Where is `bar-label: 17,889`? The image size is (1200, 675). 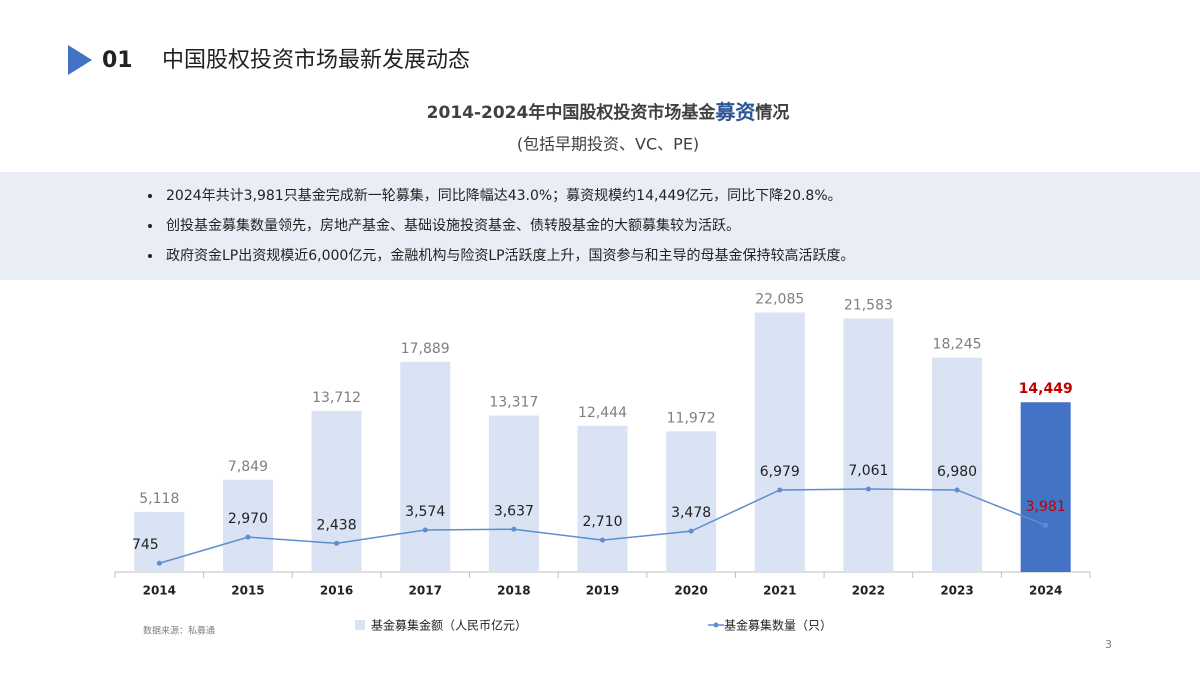 bar-label: 17,889 is located at coordinates (425, 349).